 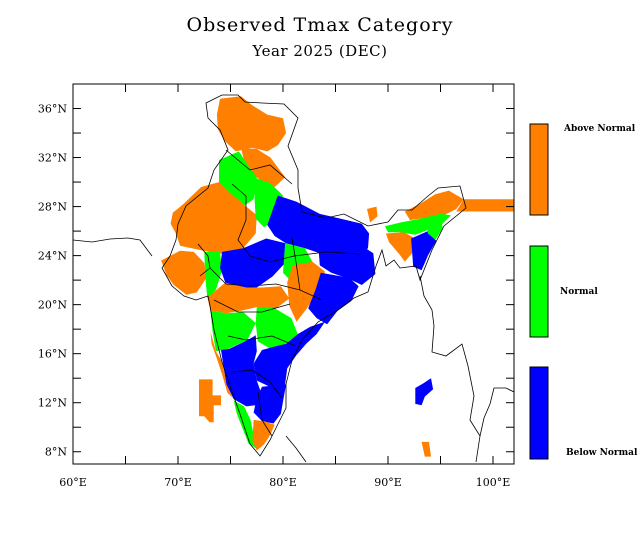 I want to click on lon-tick-label: 100°E, so click(x=493, y=482).